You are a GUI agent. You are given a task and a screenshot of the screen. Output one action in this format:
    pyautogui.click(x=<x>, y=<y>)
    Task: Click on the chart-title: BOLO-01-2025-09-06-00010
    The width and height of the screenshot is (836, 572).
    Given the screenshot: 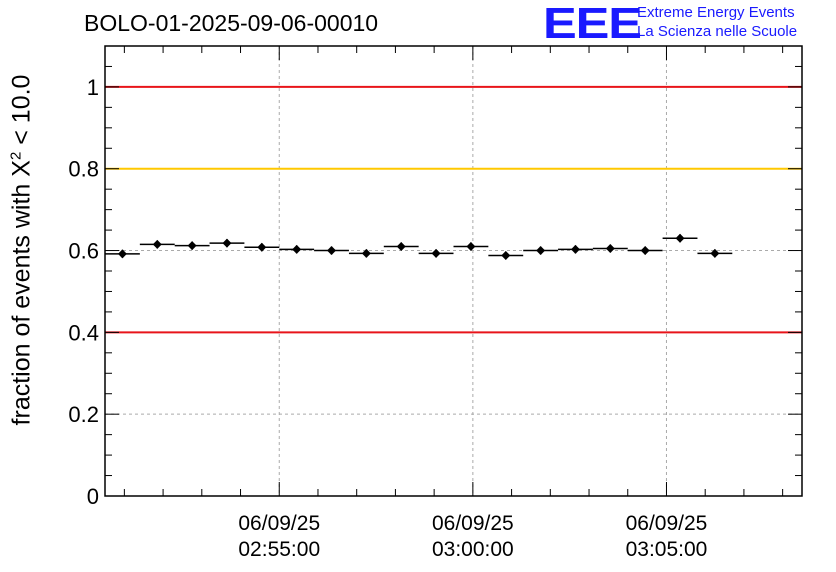 What is the action you would take?
    pyautogui.click(x=231, y=23)
    